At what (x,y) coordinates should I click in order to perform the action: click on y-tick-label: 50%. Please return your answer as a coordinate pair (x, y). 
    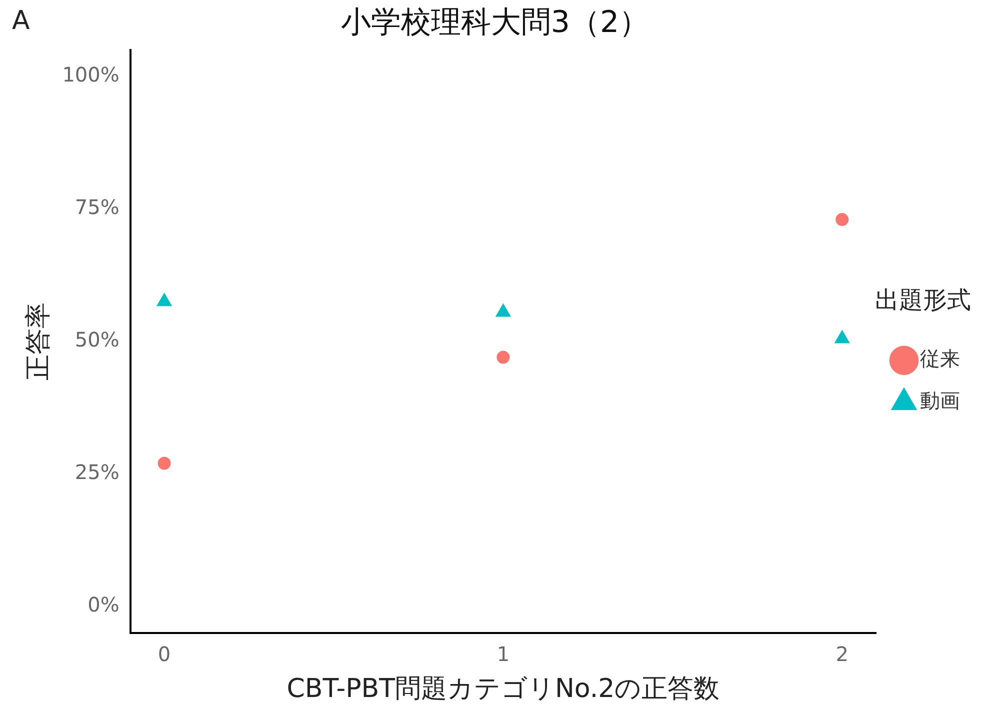
    Looking at the image, I should click on (97, 340).